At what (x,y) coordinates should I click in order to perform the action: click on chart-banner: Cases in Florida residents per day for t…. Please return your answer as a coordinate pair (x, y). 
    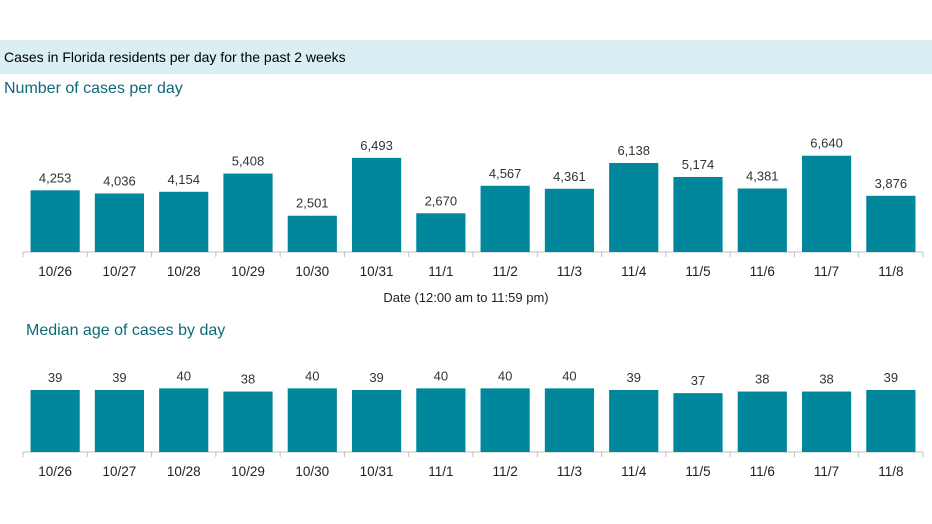
    Looking at the image, I should click on (466, 57).